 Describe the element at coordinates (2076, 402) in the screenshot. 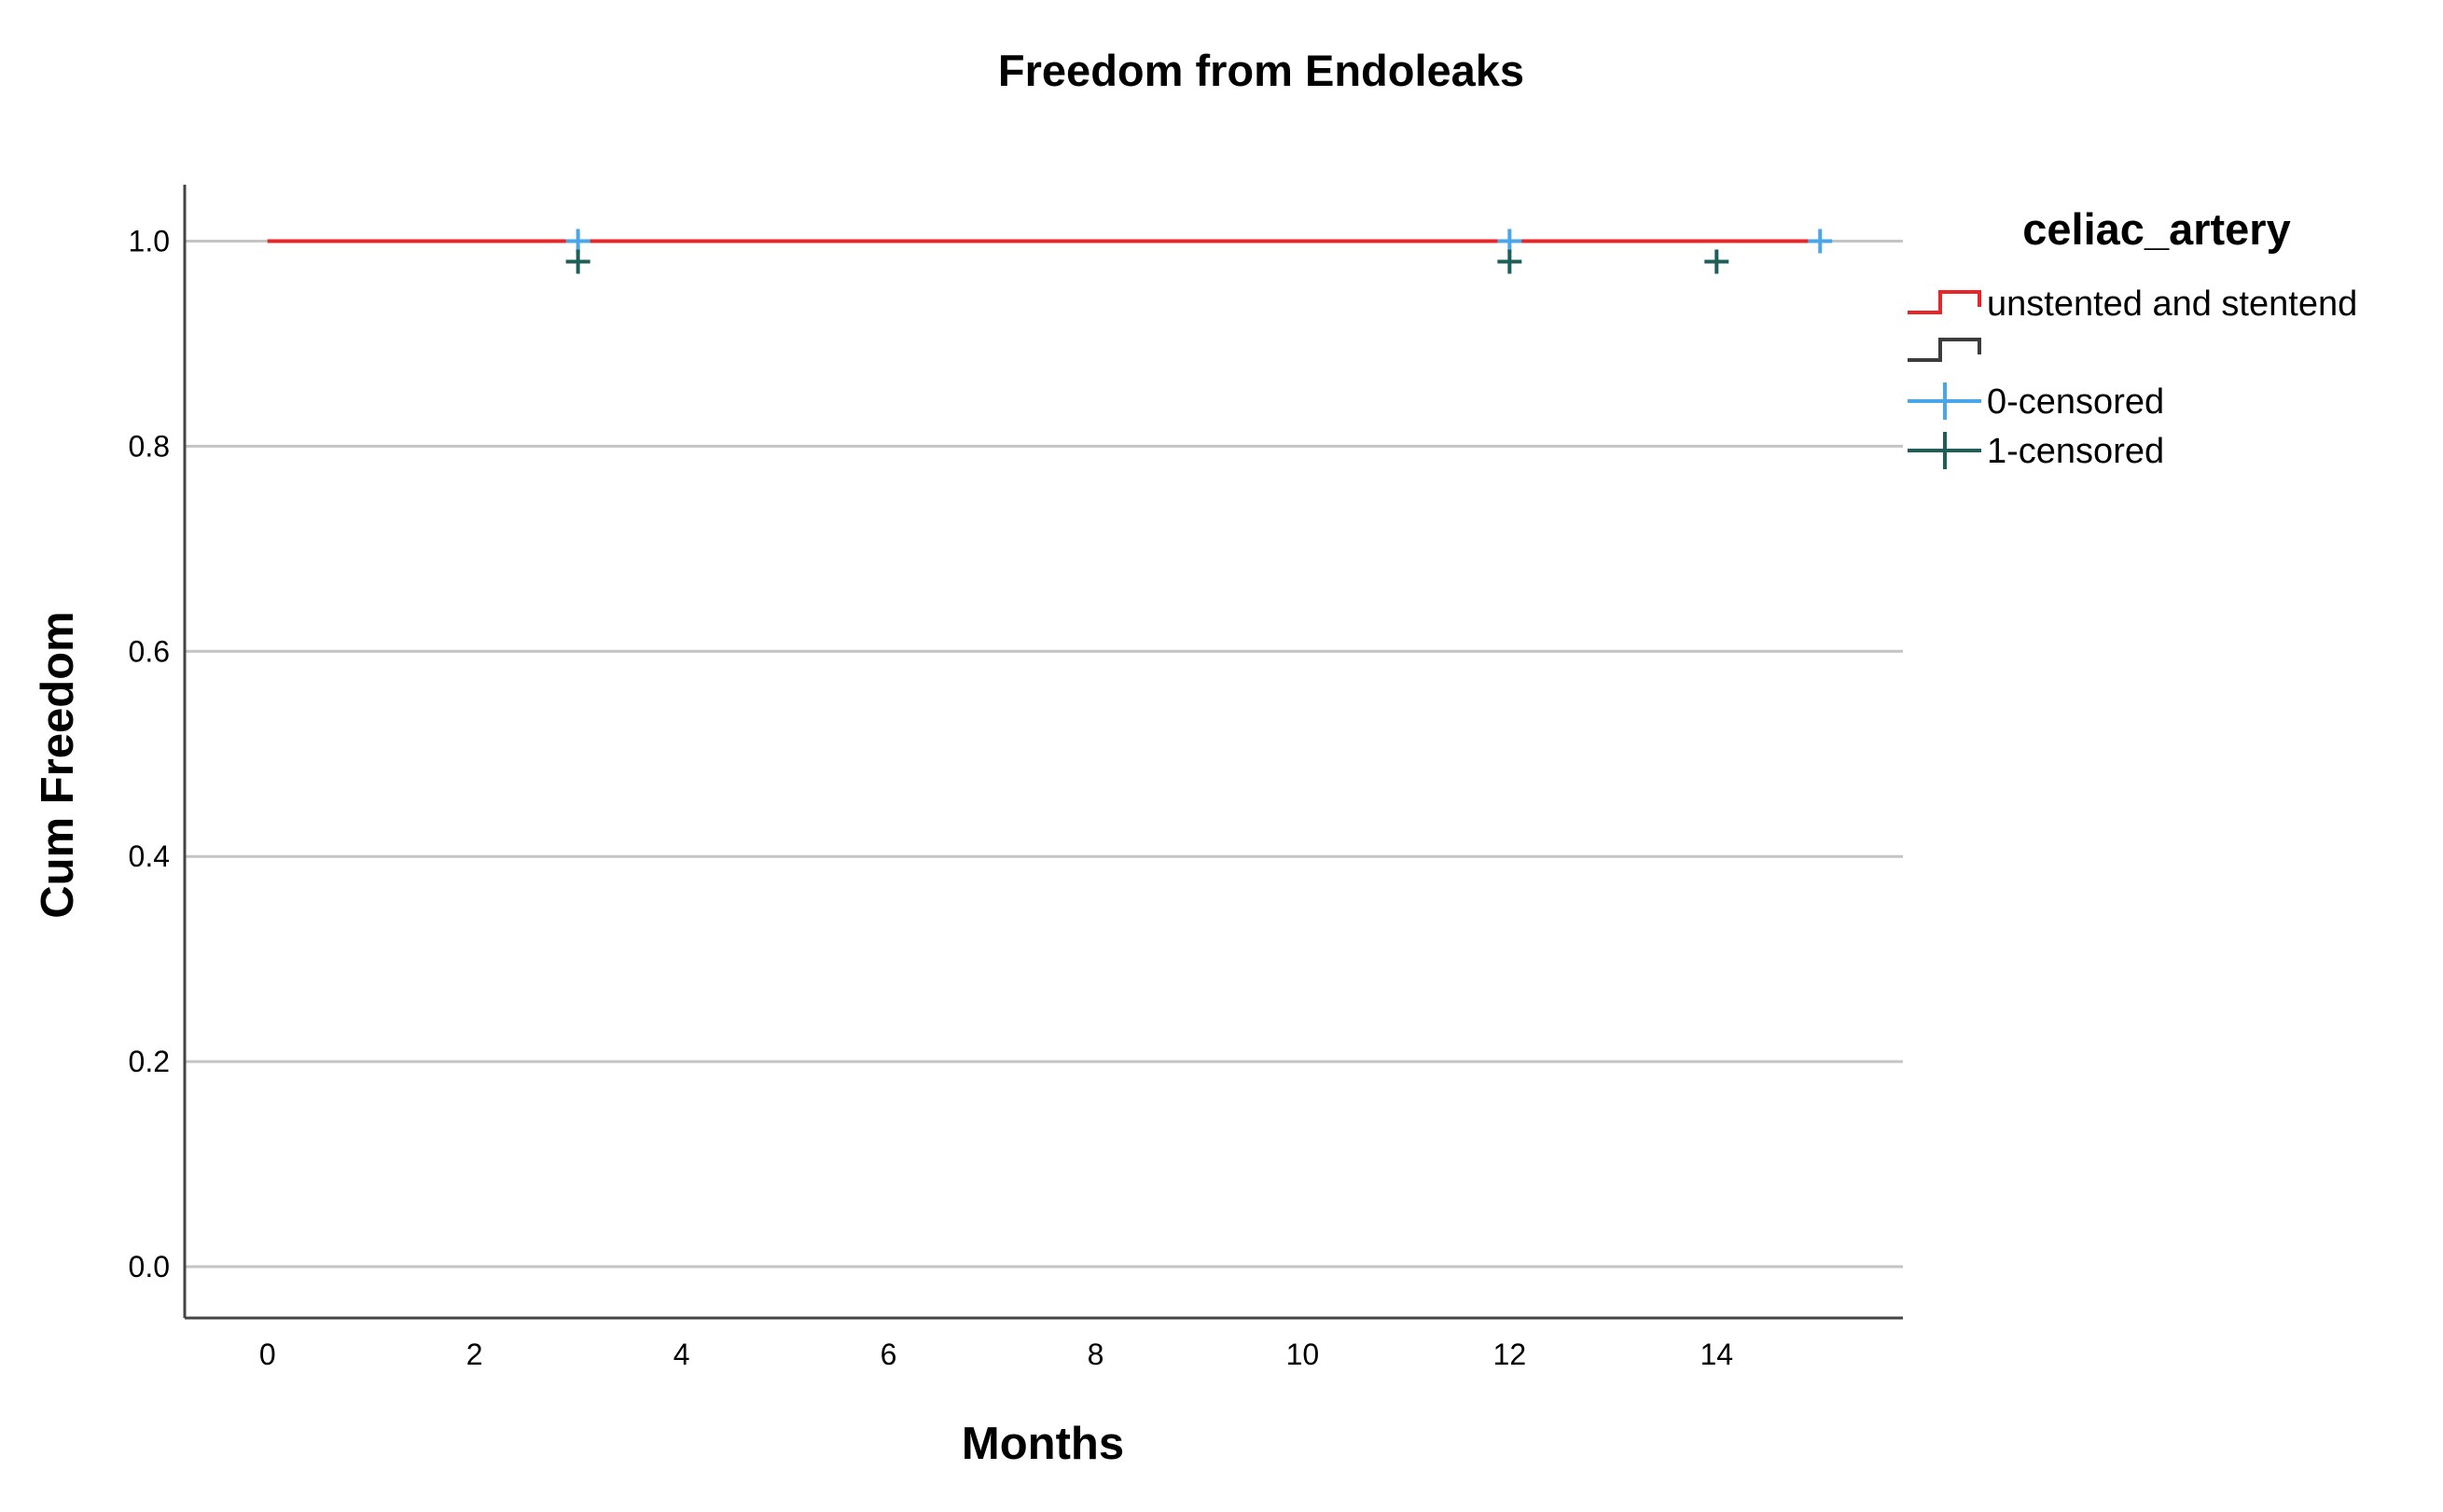

I see `legend-label: 0-censored` at that location.